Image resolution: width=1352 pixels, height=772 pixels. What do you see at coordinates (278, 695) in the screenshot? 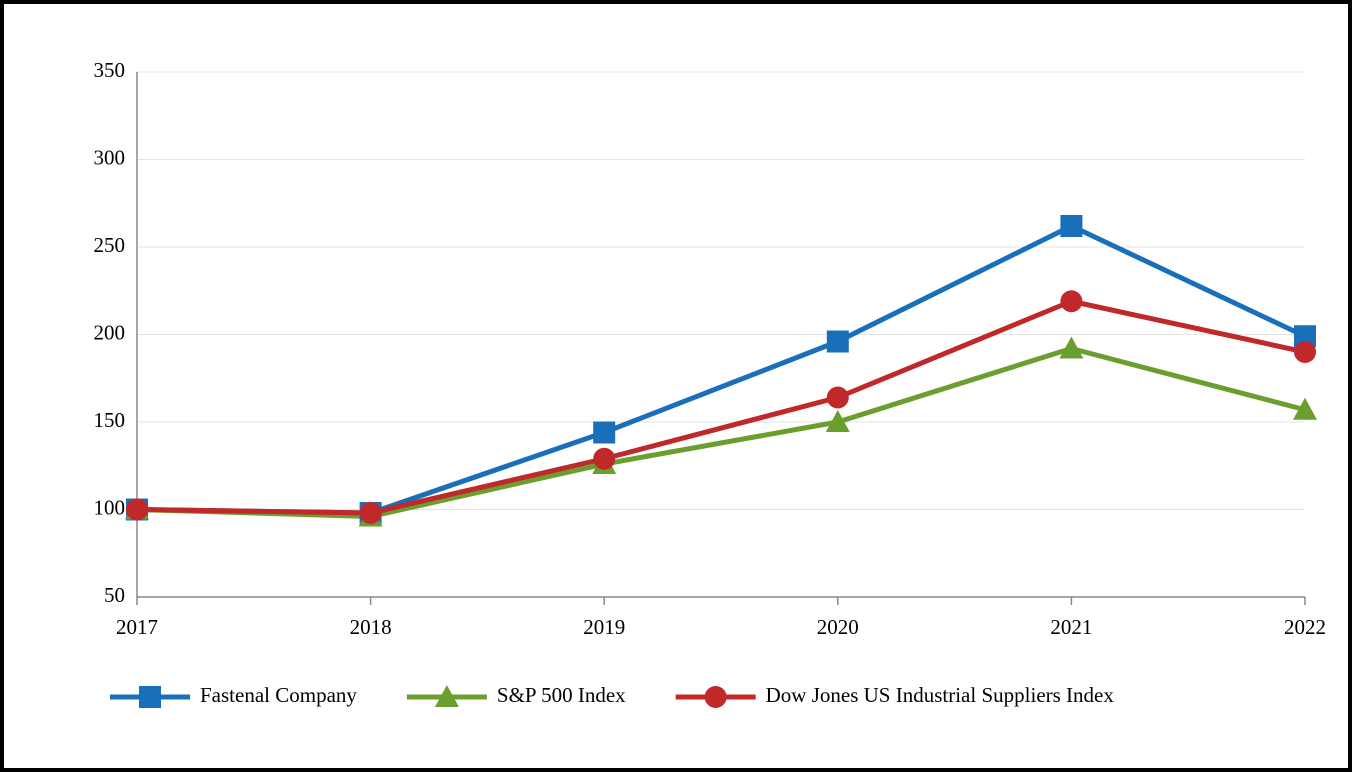
I see `legend-label: Fastenal Company` at bounding box center [278, 695].